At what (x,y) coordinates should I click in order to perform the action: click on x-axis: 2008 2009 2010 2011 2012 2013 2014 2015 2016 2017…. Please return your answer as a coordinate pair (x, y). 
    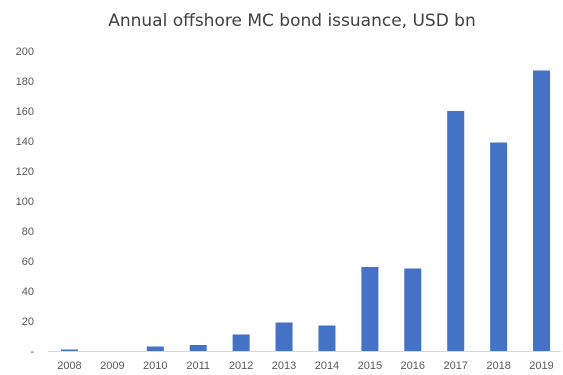
    Looking at the image, I should click on (305, 366).